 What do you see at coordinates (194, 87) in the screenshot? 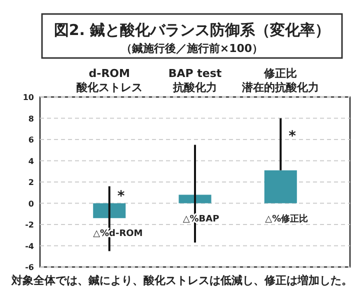
I see `text: 抗酸化力` at bounding box center [194, 87].